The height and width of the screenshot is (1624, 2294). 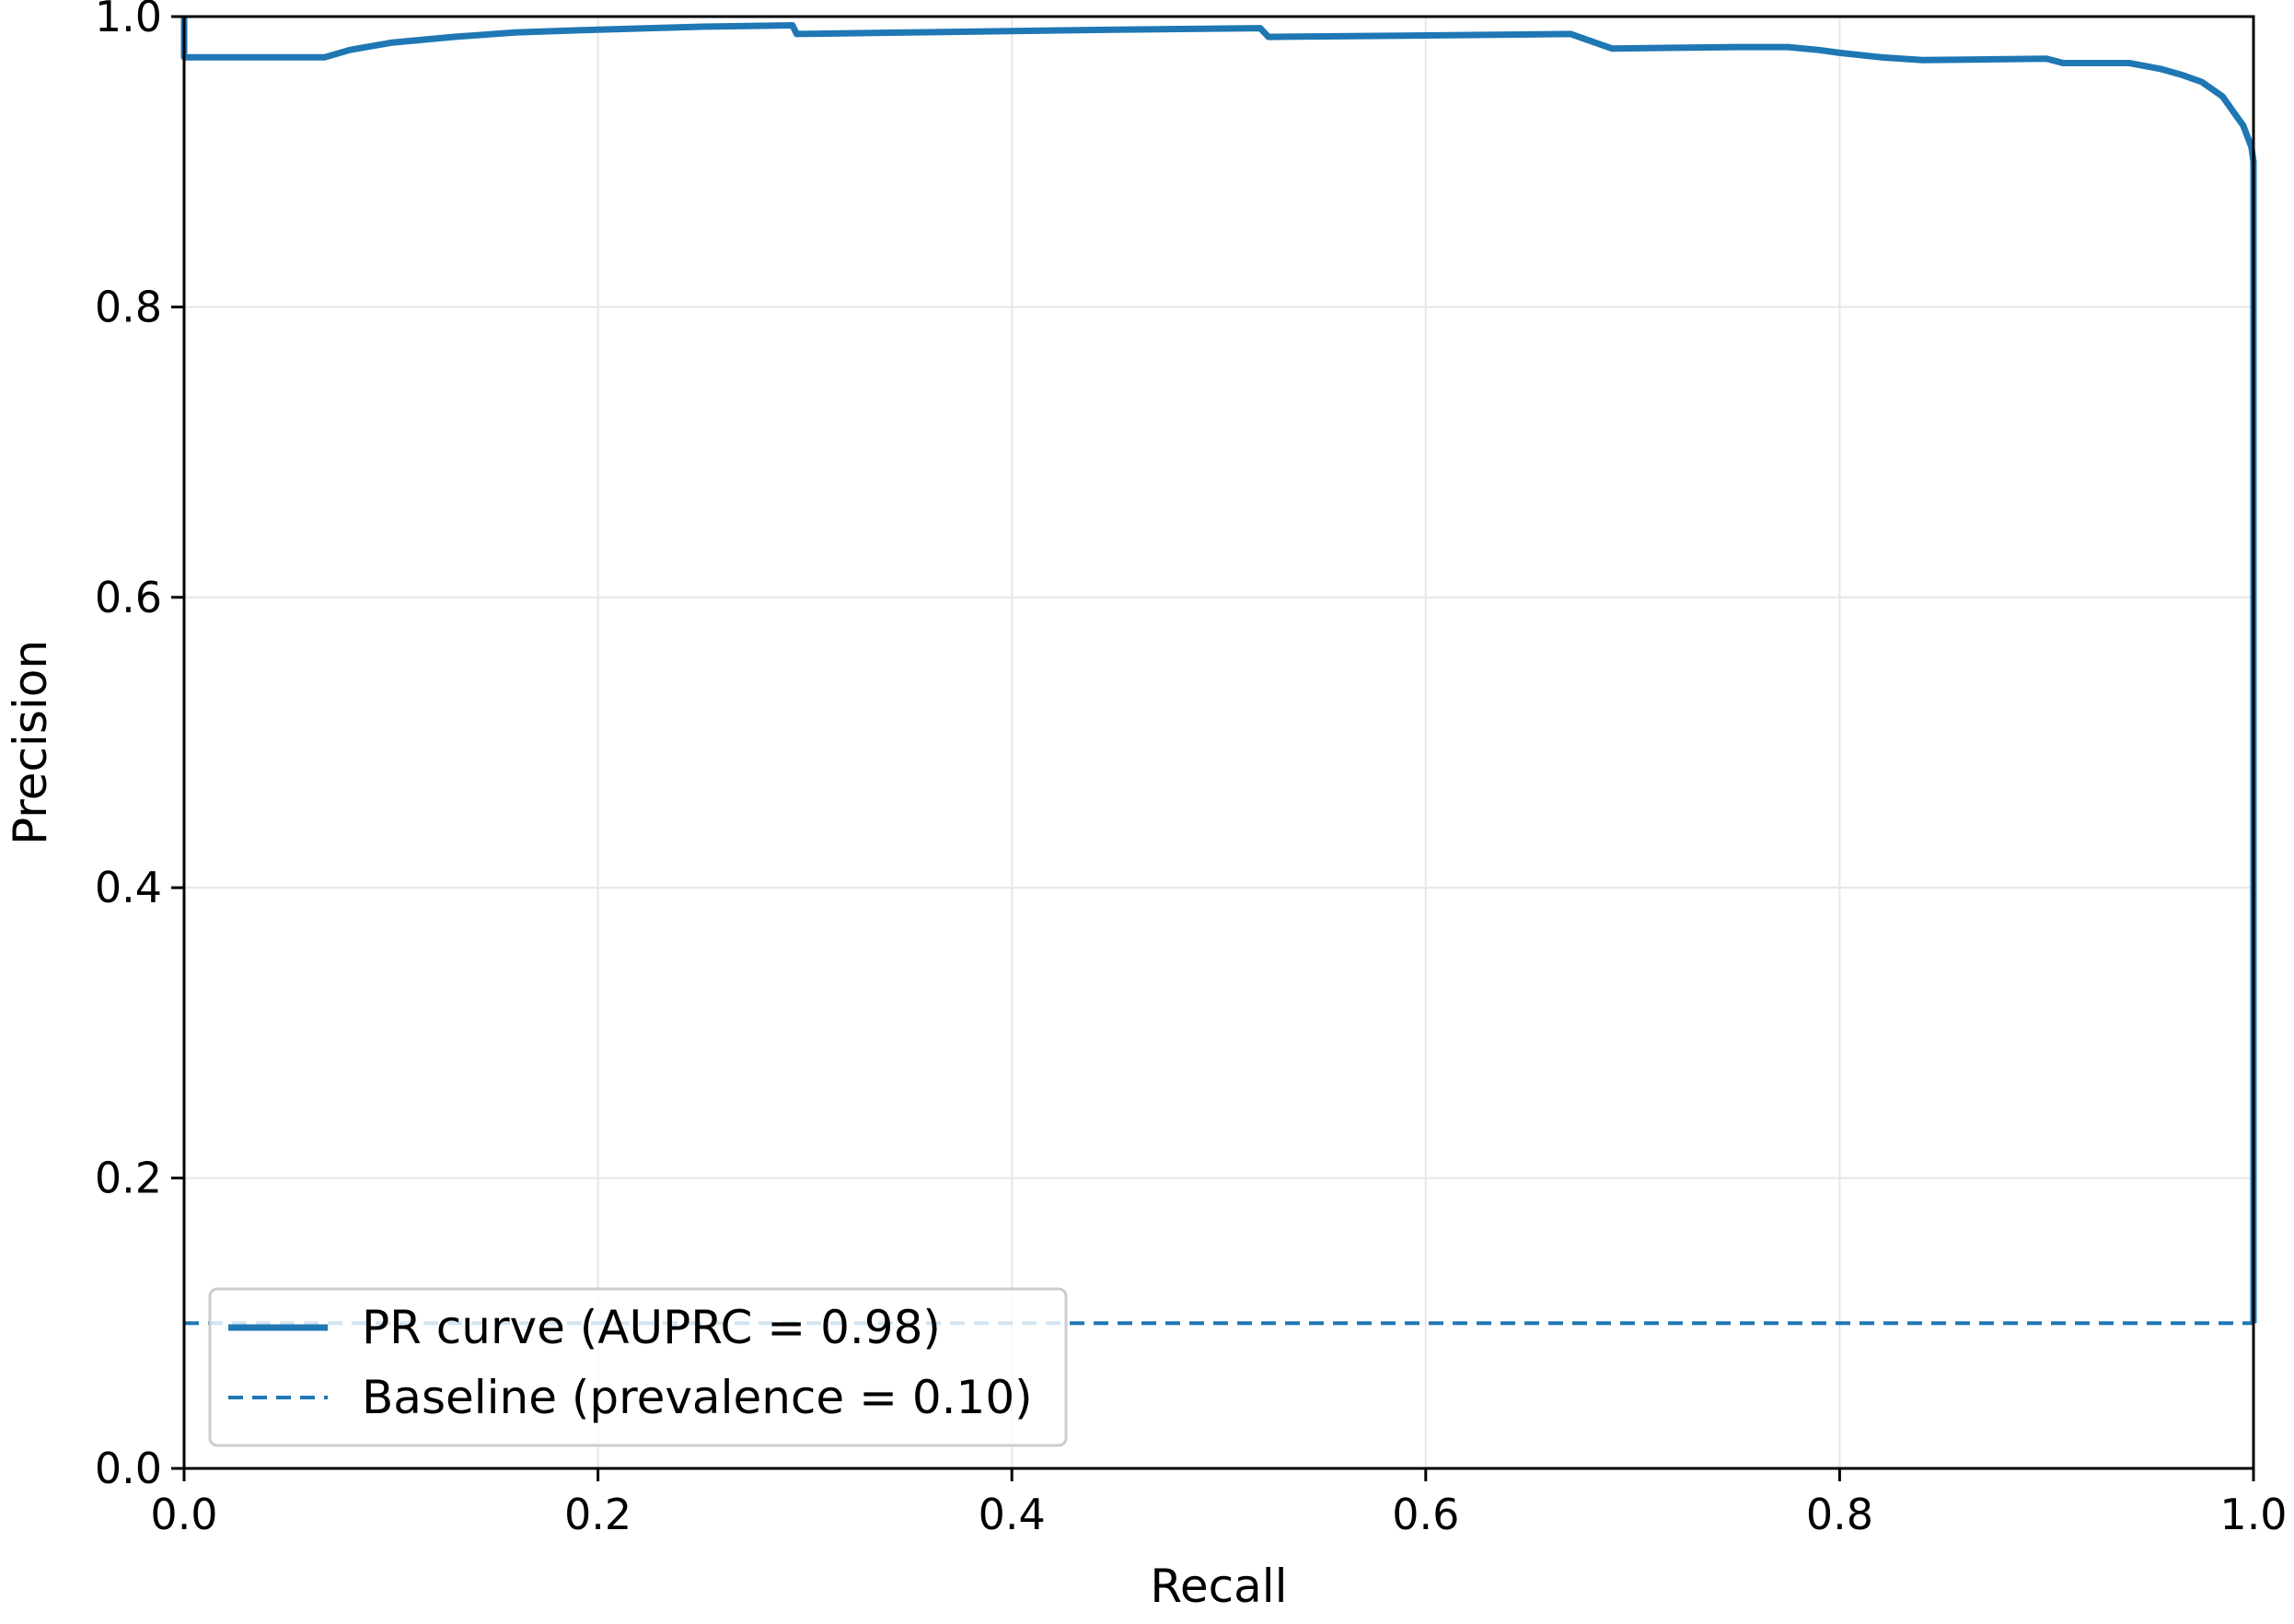 What do you see at coordinates (128, 597) in the screenshot?
I see `y-tick-label: 0.6` at bounding box center [128, 597].